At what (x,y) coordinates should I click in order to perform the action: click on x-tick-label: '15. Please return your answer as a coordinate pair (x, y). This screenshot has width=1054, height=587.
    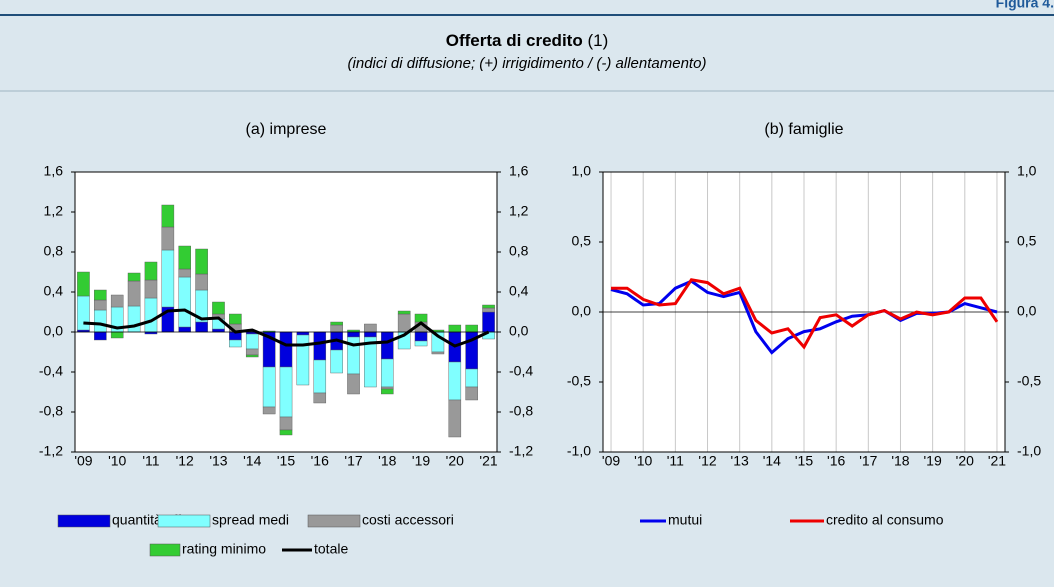
    Looking at the image, I should click on (804, 461).